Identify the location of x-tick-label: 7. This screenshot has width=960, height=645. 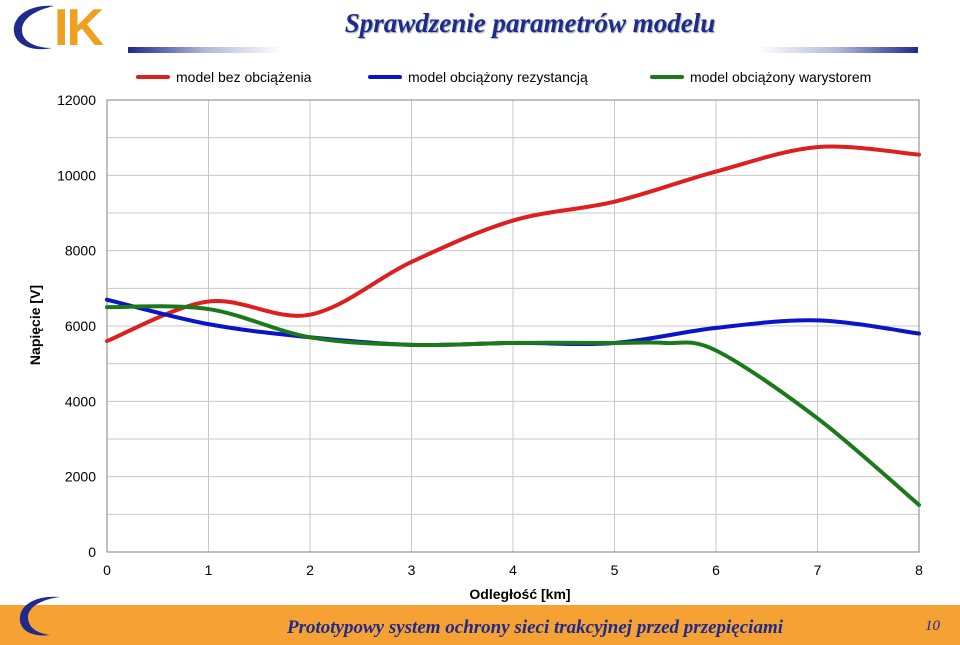
(818, 570).